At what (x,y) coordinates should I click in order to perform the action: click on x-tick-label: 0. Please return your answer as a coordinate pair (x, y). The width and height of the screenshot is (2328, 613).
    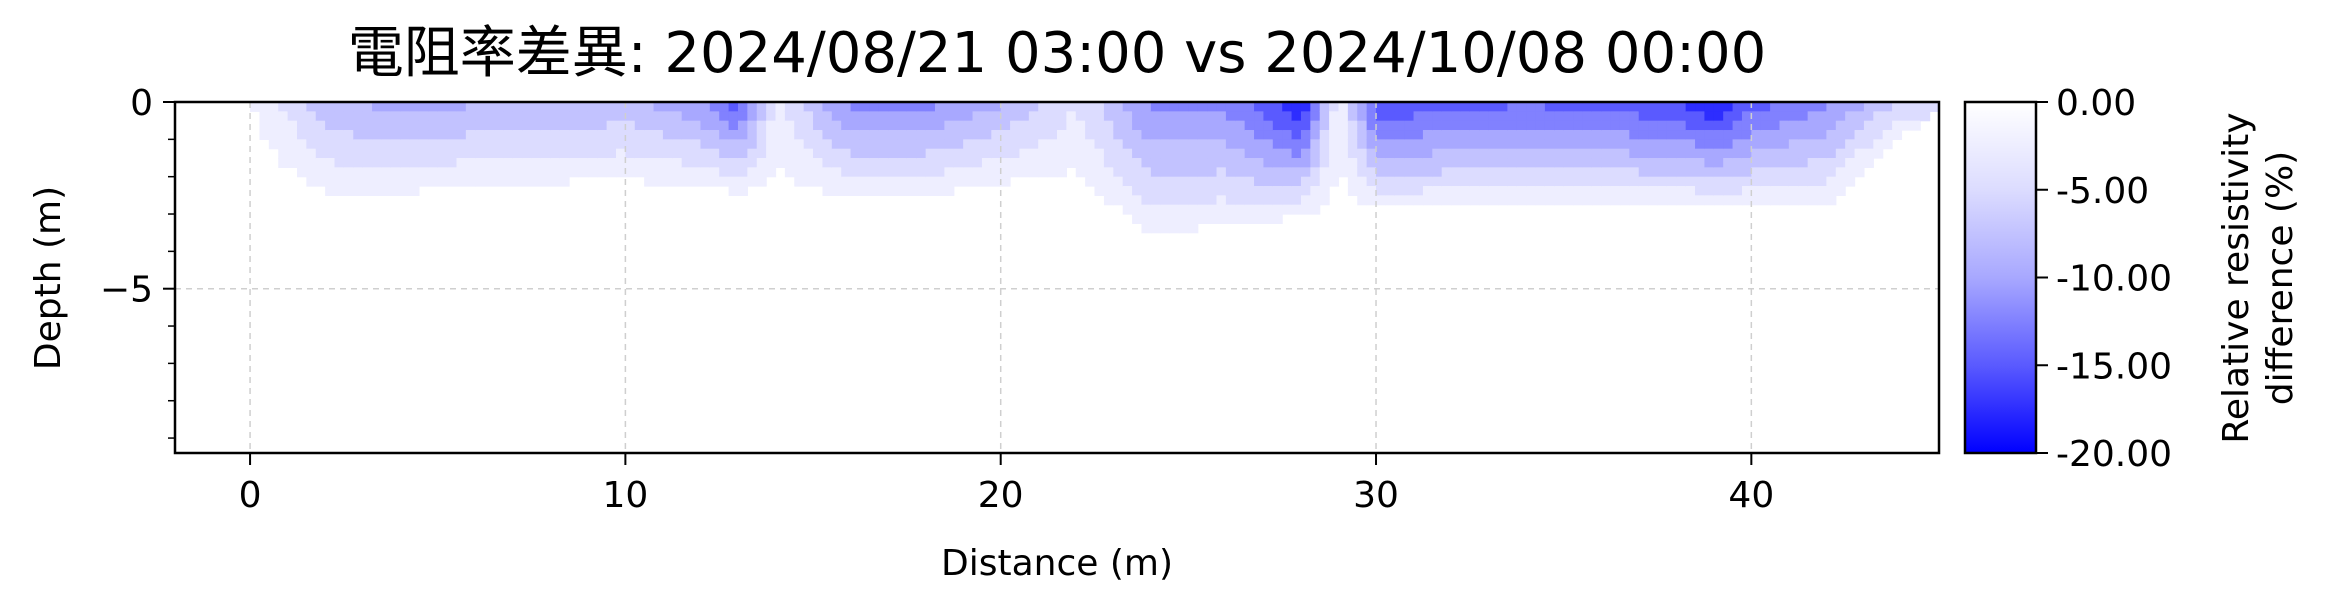
    Looking at the image, I should click on (250, 495).